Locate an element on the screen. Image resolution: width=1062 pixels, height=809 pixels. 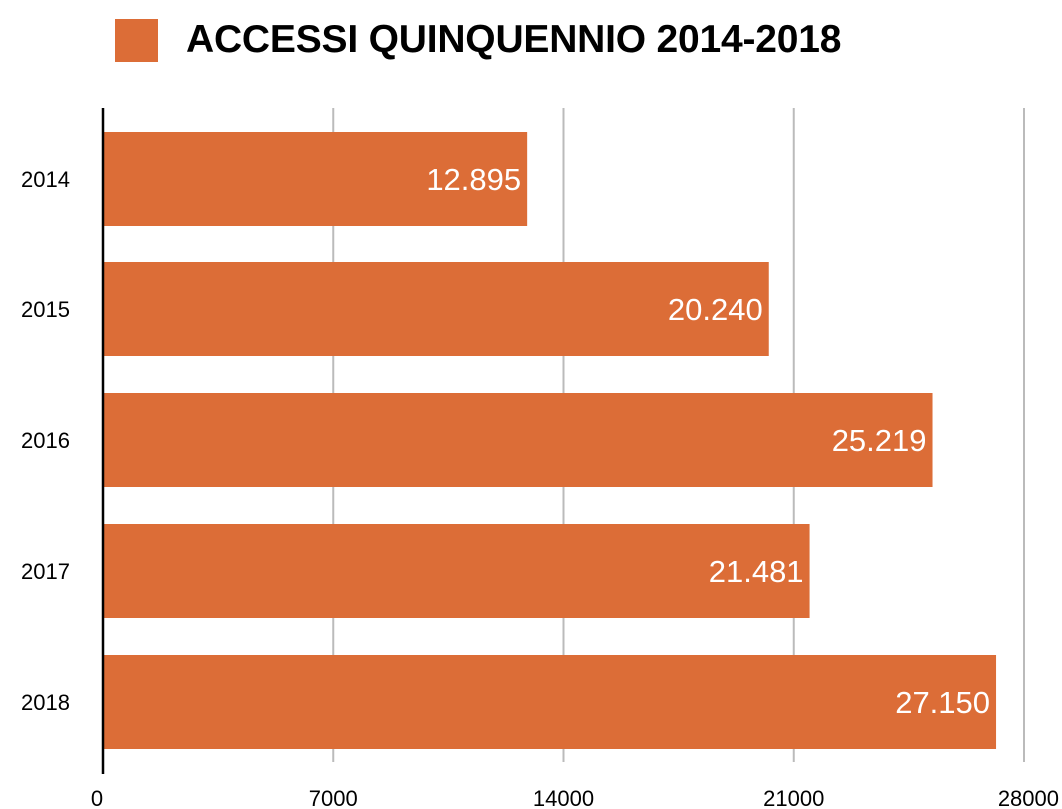
bar-2015 is located at coordinates (436, 309).